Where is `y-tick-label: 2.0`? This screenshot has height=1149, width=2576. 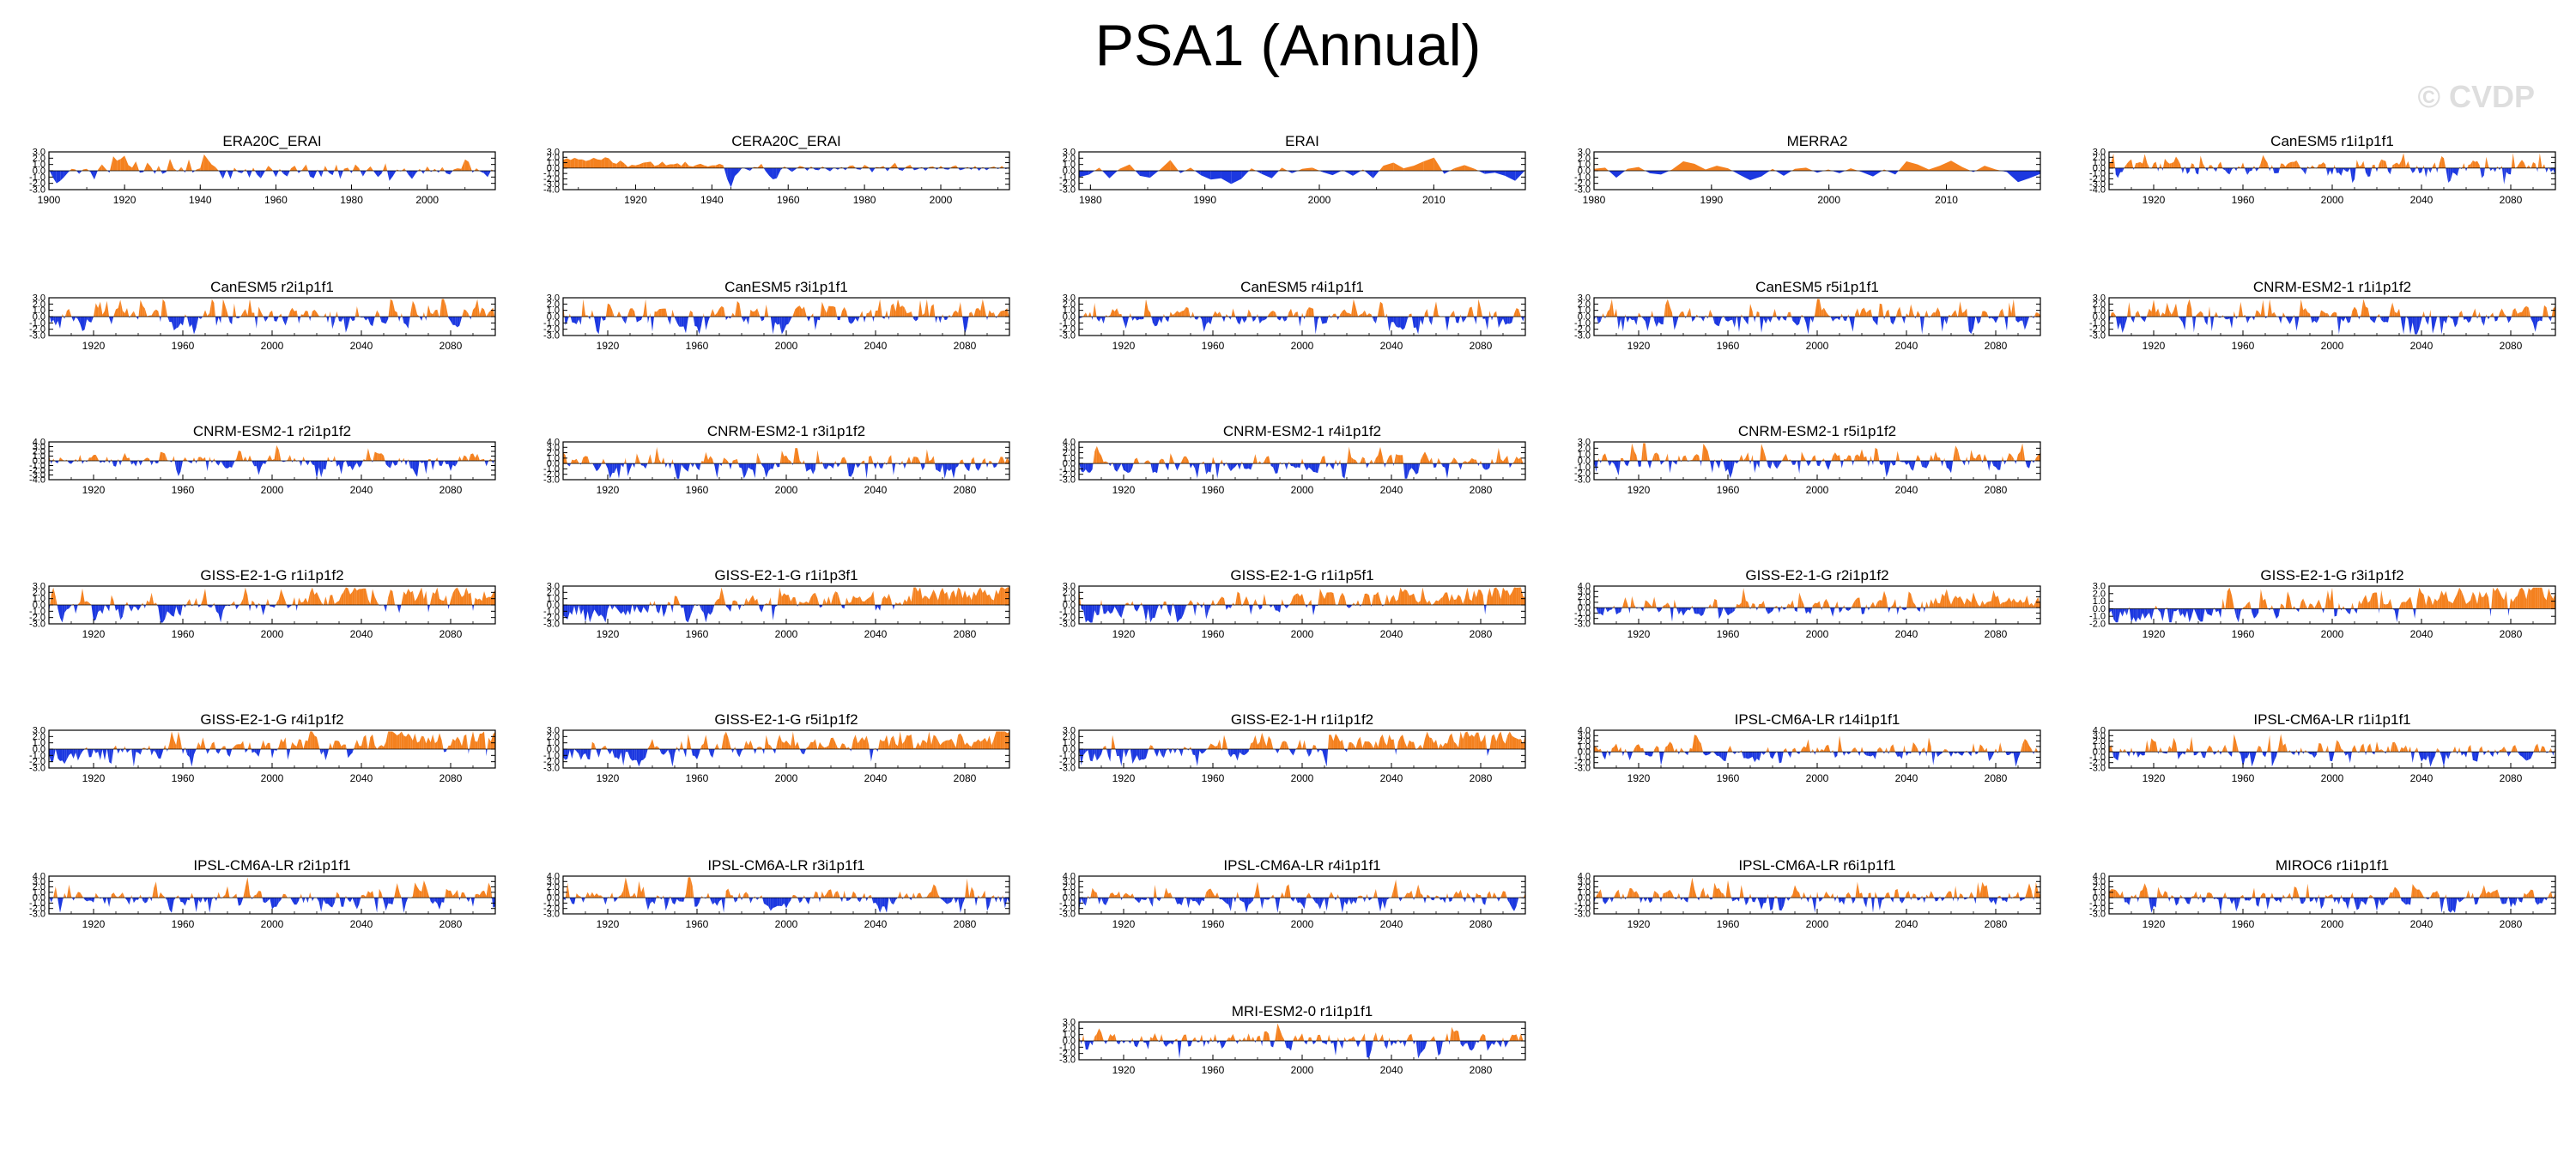
y-tick-label: 2.0 is located at coordinates (39, 452).